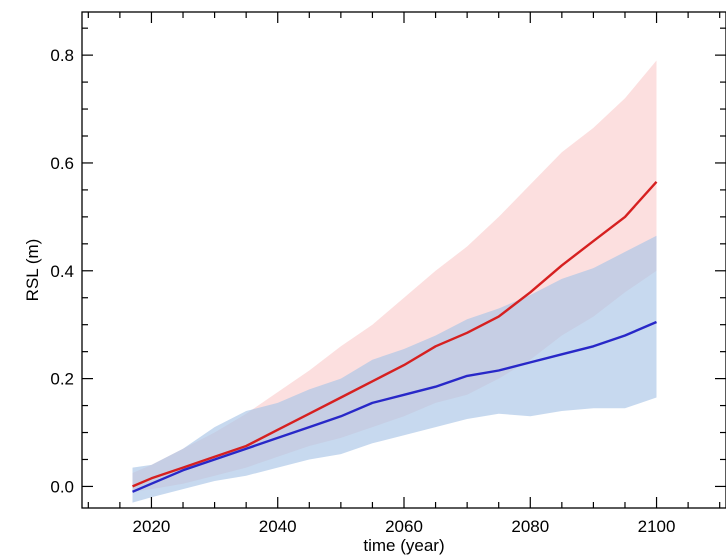  I want to click on x-tick-label: 2080, so click(530, 526).